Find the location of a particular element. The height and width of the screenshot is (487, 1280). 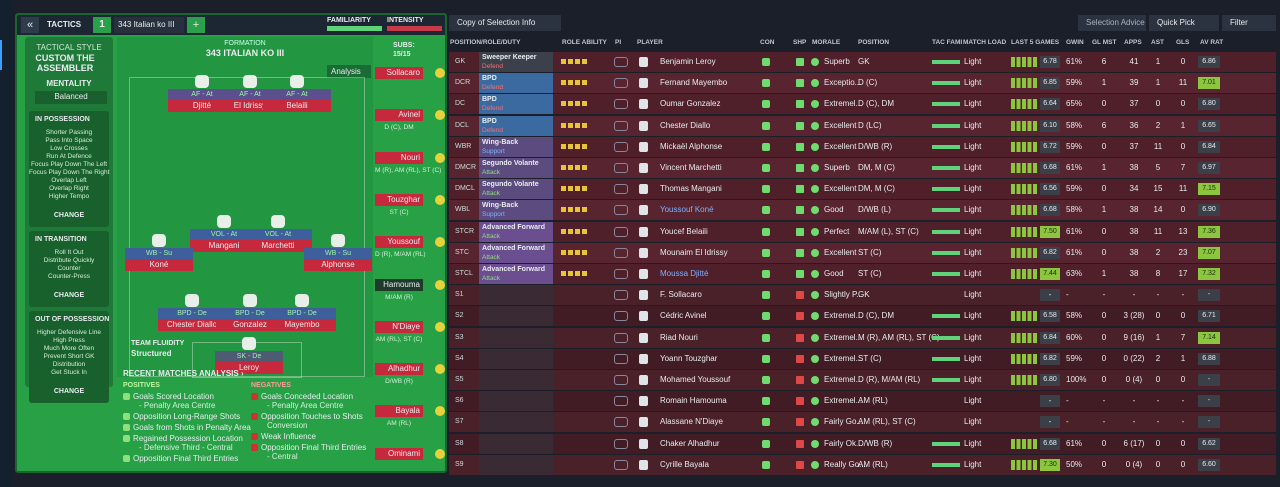

player-name: Youcef Belaili is located at coordinates (684, 231).